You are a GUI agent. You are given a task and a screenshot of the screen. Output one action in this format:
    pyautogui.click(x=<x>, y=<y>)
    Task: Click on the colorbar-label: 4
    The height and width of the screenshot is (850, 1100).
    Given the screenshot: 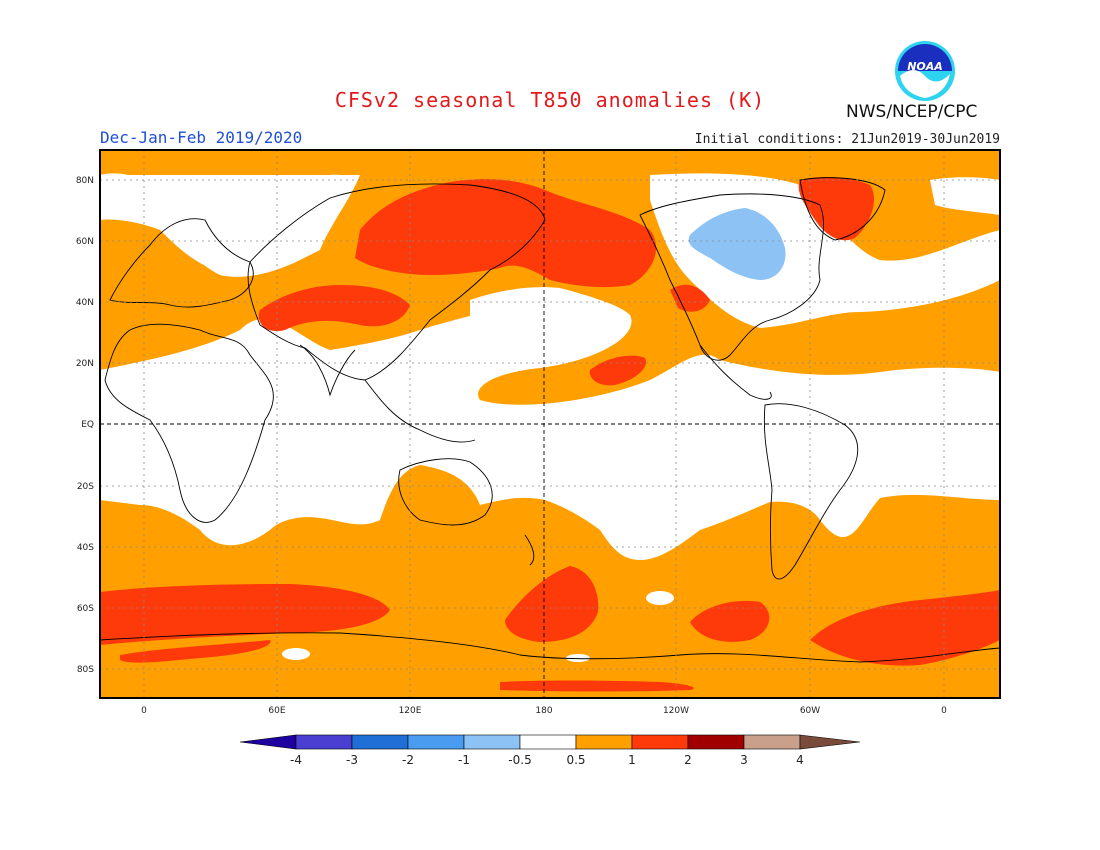 What is the action you would take?
    pyautogui.click(x=800, y=760)
    